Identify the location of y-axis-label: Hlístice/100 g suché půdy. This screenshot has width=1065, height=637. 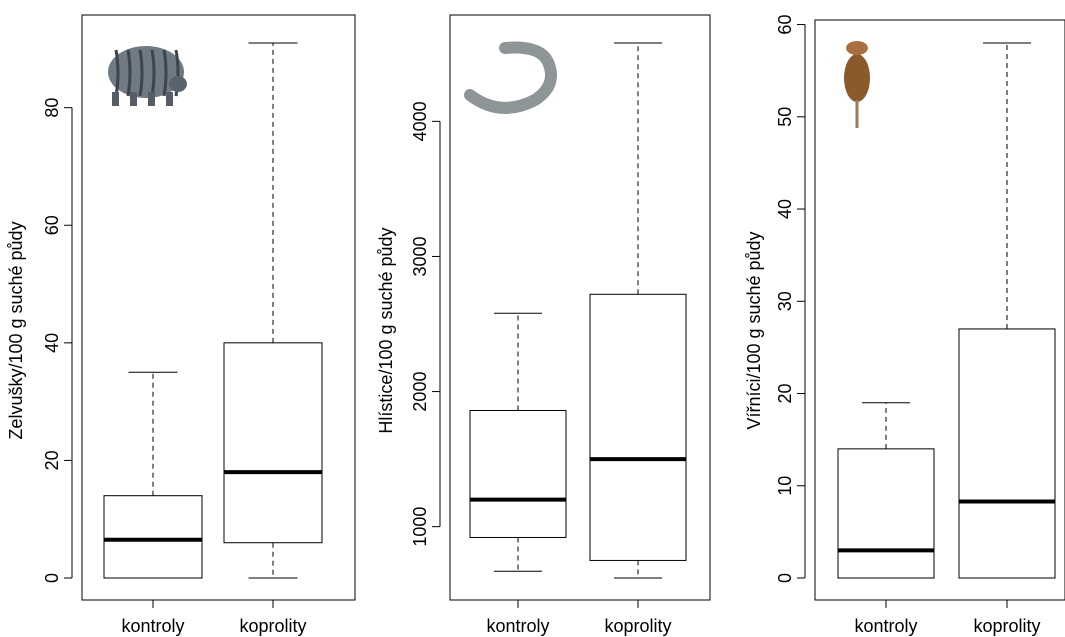
(386, 330).